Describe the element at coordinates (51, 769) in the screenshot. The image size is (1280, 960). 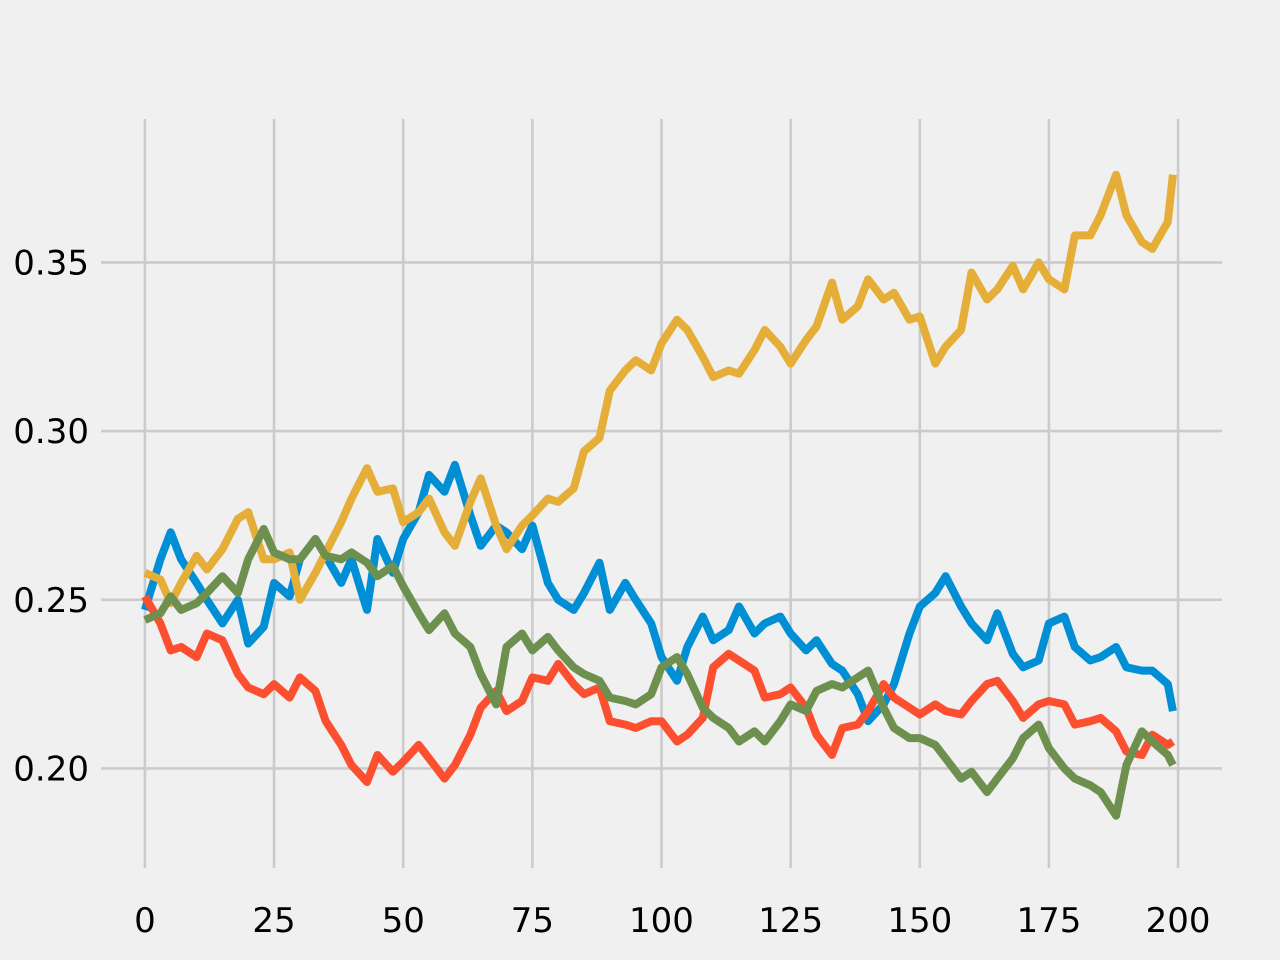
I see `y-tick-label: 0.20` at that location.